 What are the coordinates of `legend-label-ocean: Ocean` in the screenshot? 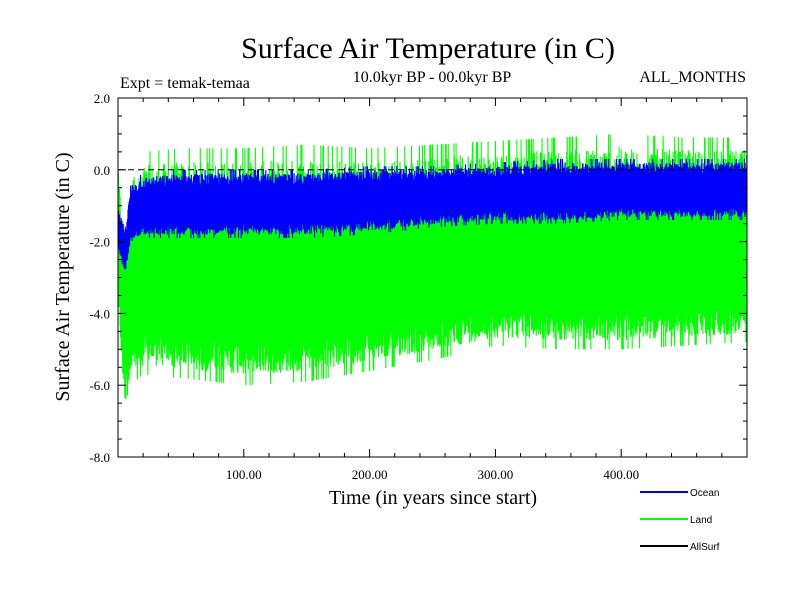 It's located at (704, 493).